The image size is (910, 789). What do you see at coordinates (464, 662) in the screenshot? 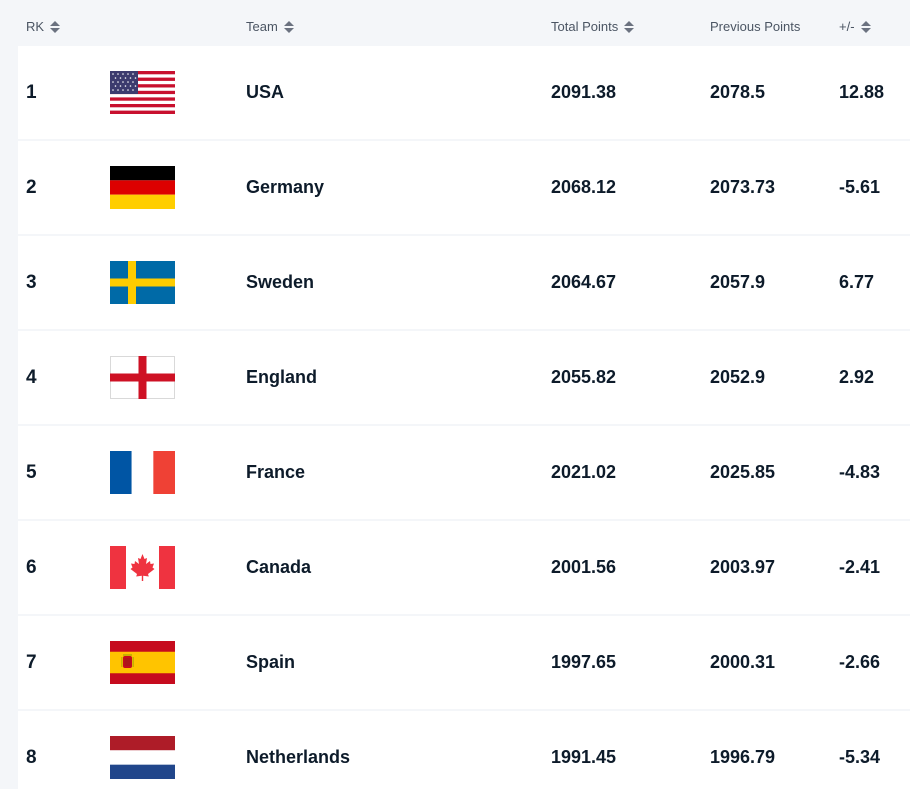
I see `table-row: 7 Spain 1997.65 2000.31 -2.66` at bounding box center [464, 662].